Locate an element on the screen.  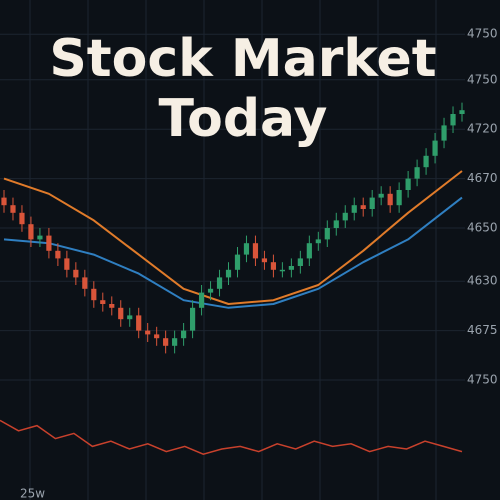
y-tick-label: 4670 is located at coordinates (482, 178).